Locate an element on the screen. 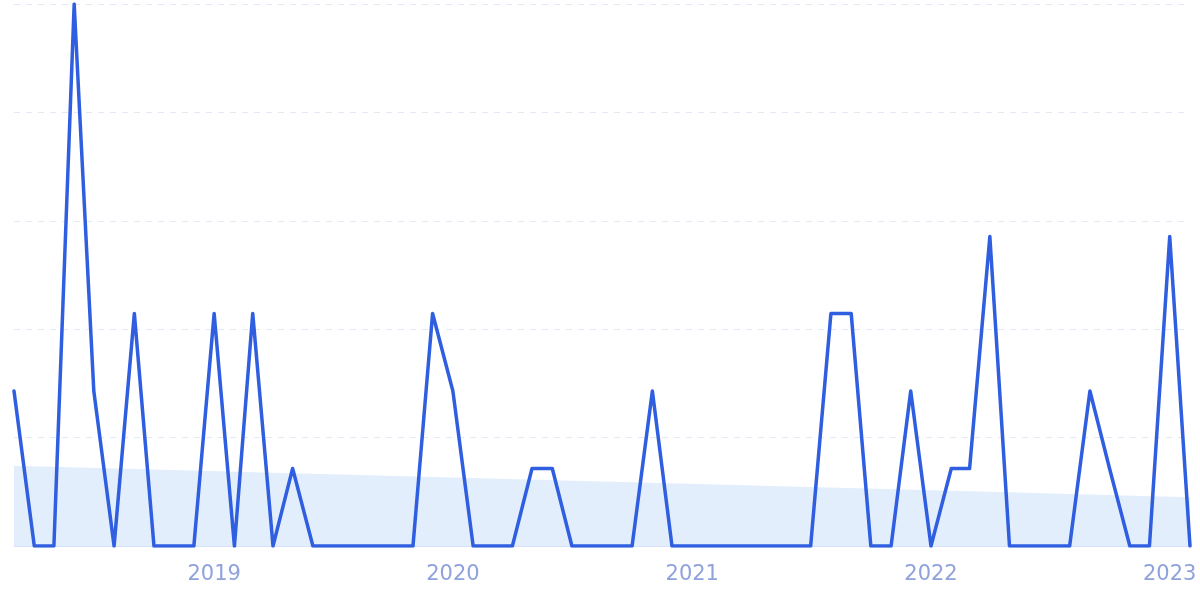 This screenshot has height=599, width=1200. x-tick-label: 2022 is located at coordinates (931, 572).